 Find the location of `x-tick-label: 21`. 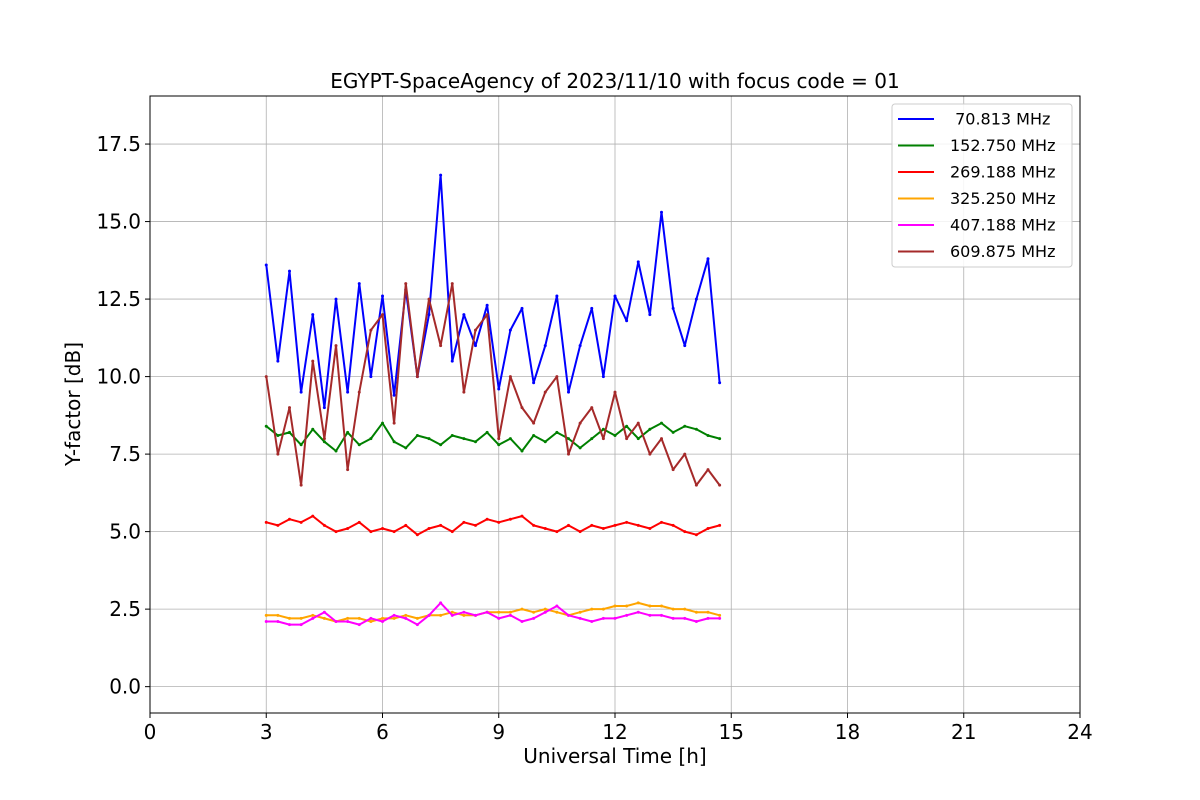

x-tick-label: 21 is located at coordinates (963, 732).